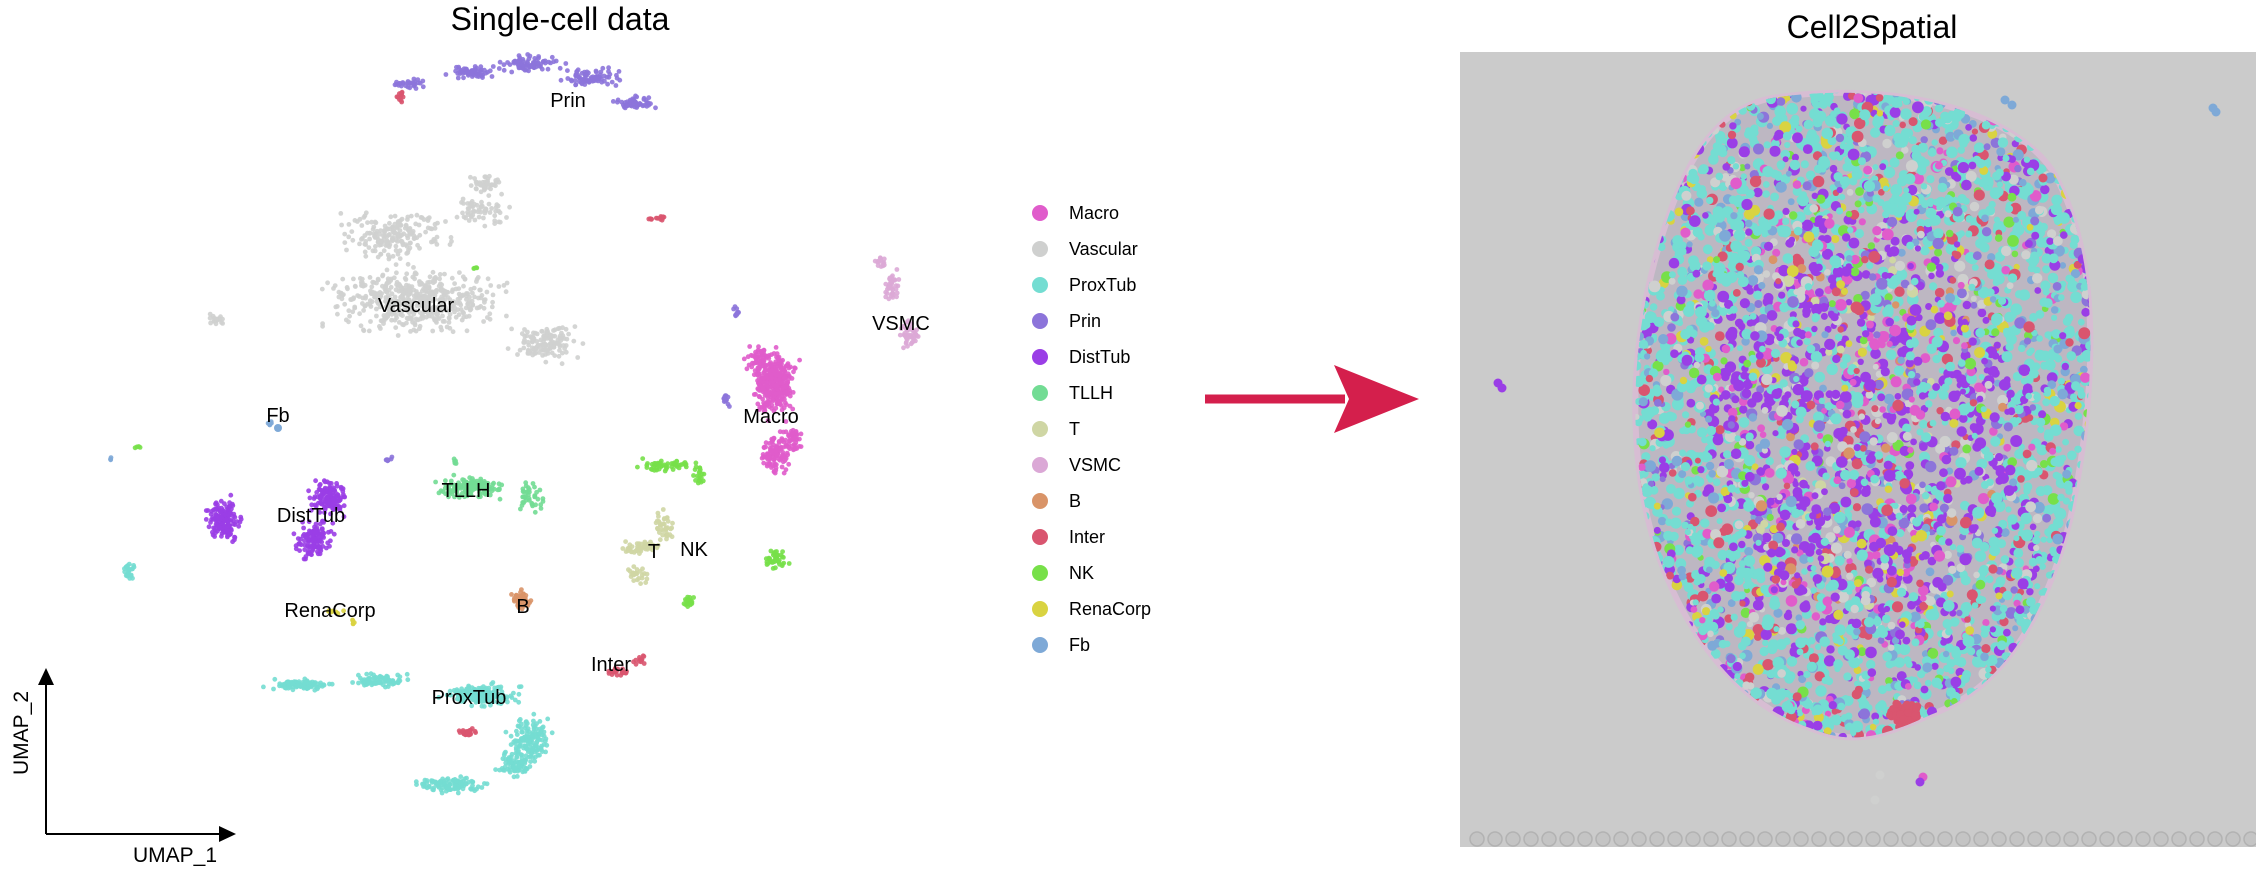 This screenshot has height=879, width=2256. I want to click on cluster-label-vascular: Vascular, so click(416, 306).